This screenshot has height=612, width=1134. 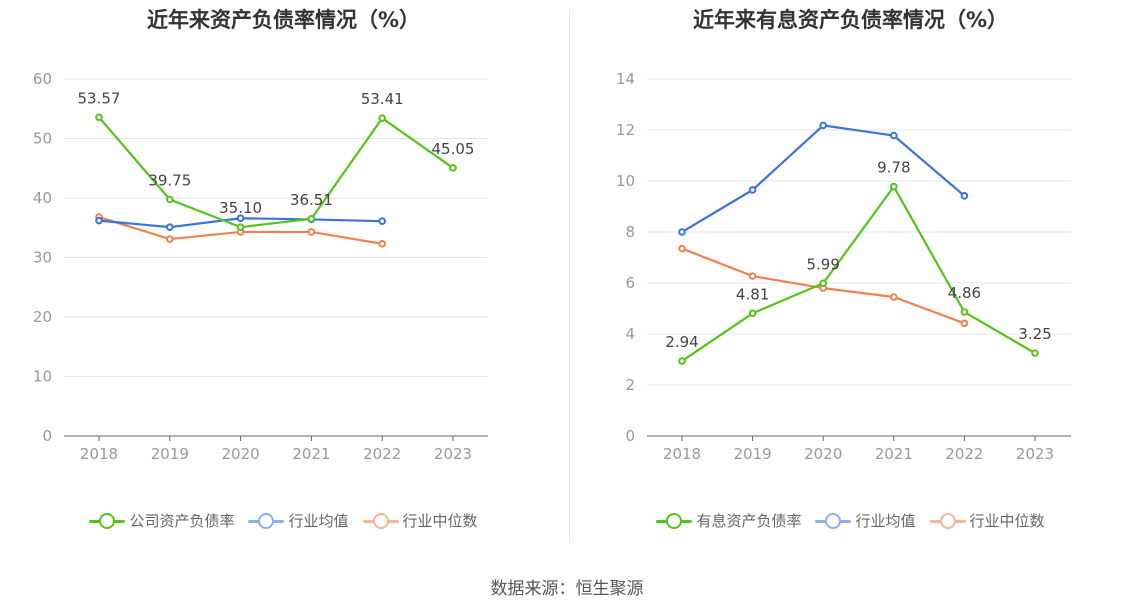 What do you see at coordinates (630, 385) in the screenshot?
I see `y-tick-label: 2` at bounding box center [630, 385].